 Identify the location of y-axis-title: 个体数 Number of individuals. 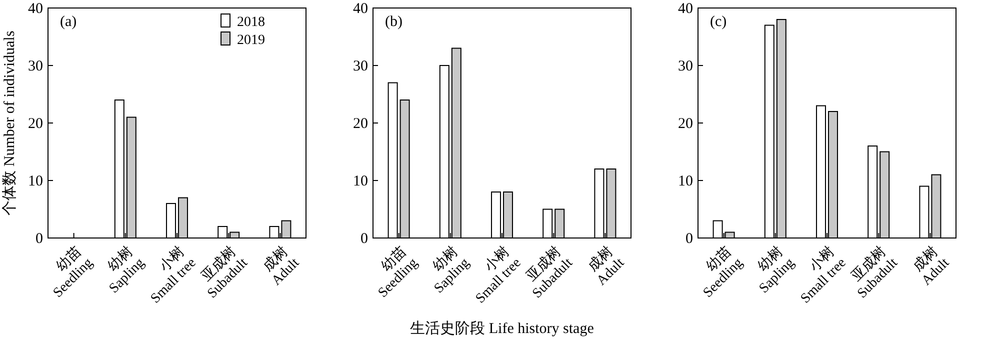
(9, 123).